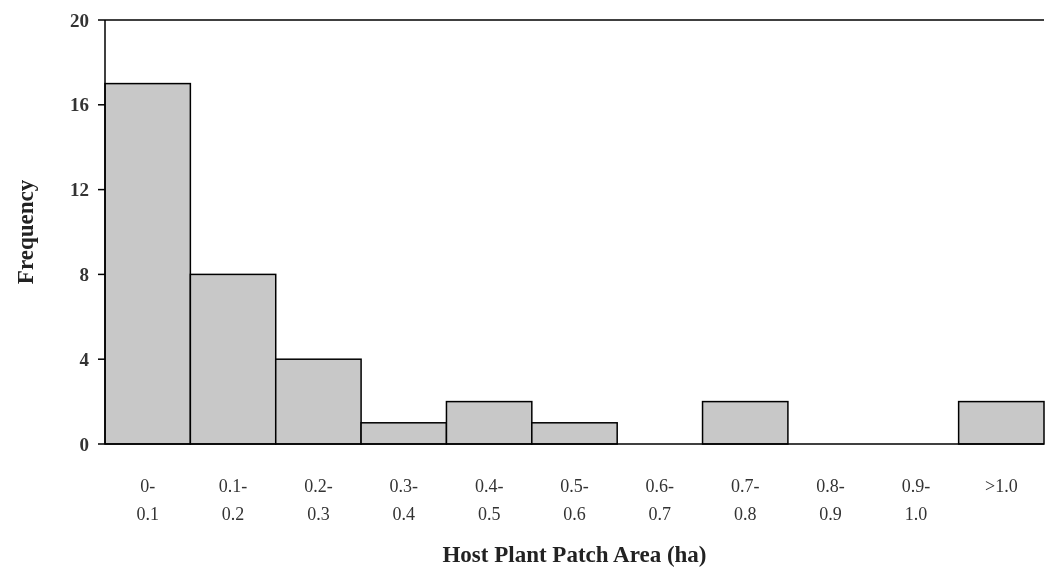 The height and width of the screenshot is (583, 1046). What do you see at coordinates (745, 500) in the screenshot?
I see `x-tick-label: 0.7-0.8` at bounding box center [745, 500].